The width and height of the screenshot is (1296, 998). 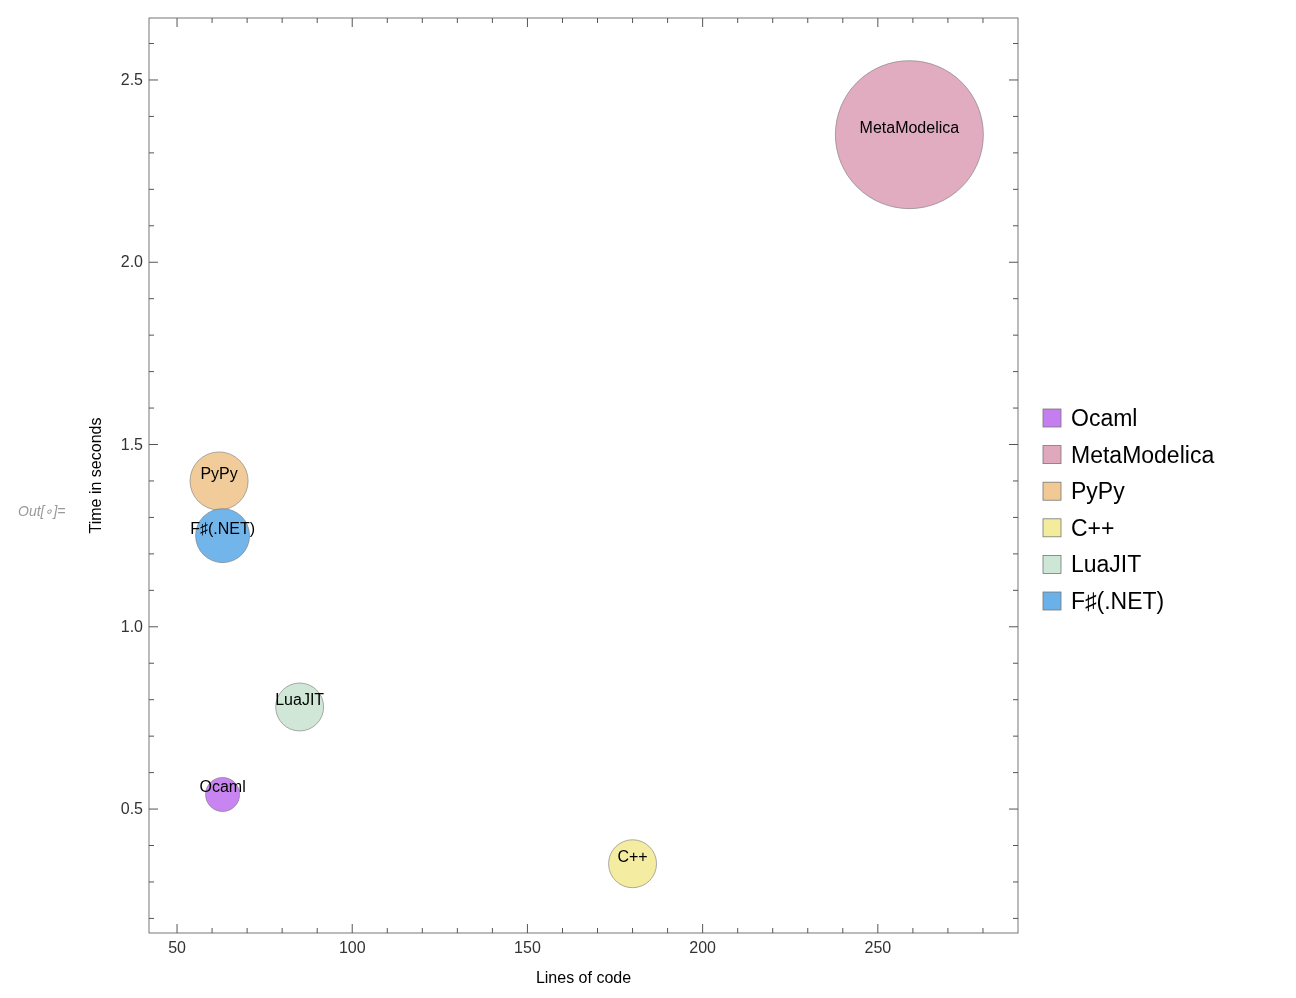 What do you see at coordinates (95, 475) in the screenshot?
I see `y-axis-title: Time in seconds` at bounding box center [95, 475].